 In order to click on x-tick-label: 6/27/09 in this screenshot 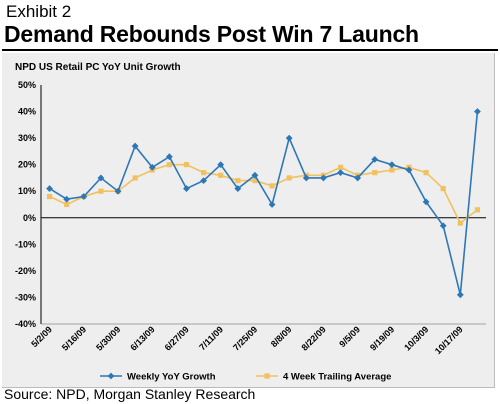, I will do `click(177, 338)`.